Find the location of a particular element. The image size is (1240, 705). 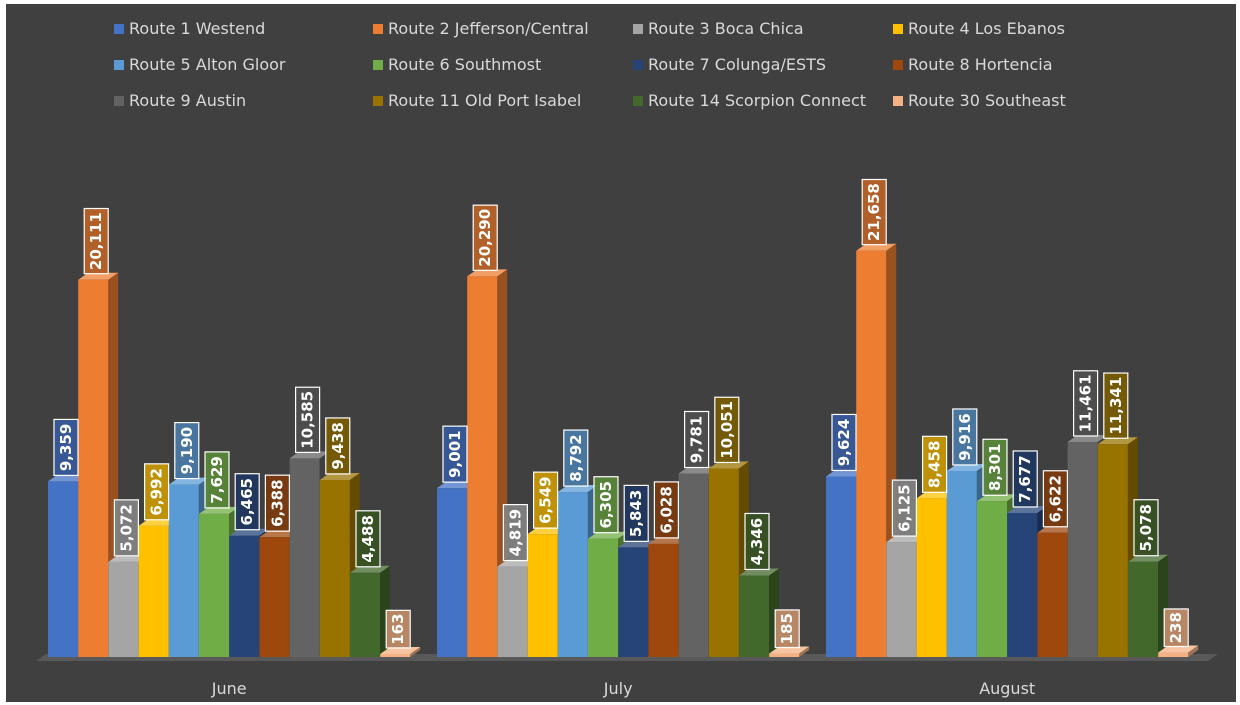

data-label: 9,781 is located at coordinates (696, 439).